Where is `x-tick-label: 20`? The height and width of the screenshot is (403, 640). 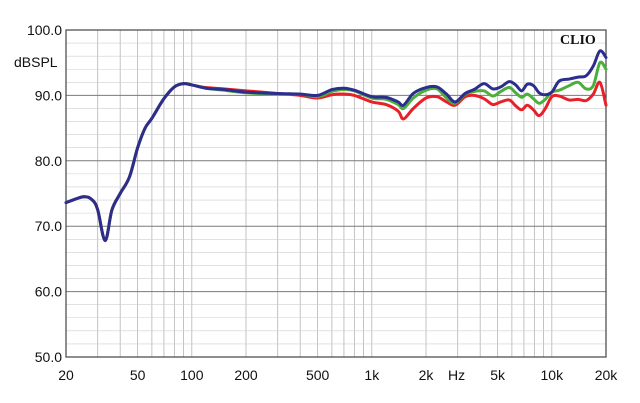 x-tick-label: 20 is located at coordinates (66, 375).